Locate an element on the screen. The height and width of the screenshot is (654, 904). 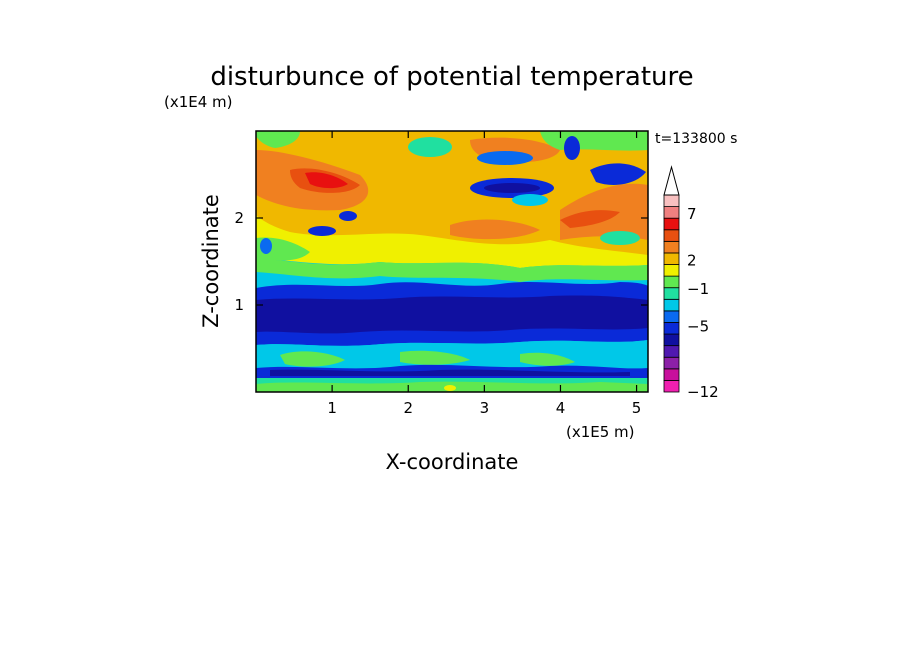
cyan-blob-c is located at coordinates (530, 200).